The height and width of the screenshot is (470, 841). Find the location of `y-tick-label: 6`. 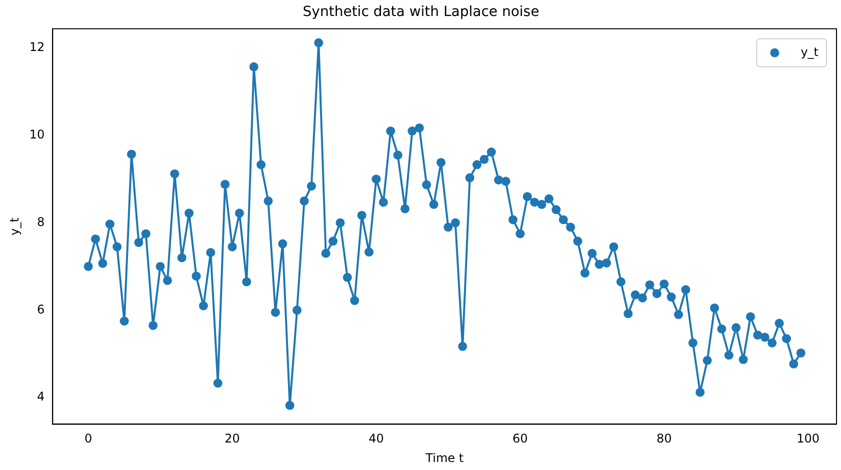

y-tick-label: 6 is located at coordinates (41, 309).